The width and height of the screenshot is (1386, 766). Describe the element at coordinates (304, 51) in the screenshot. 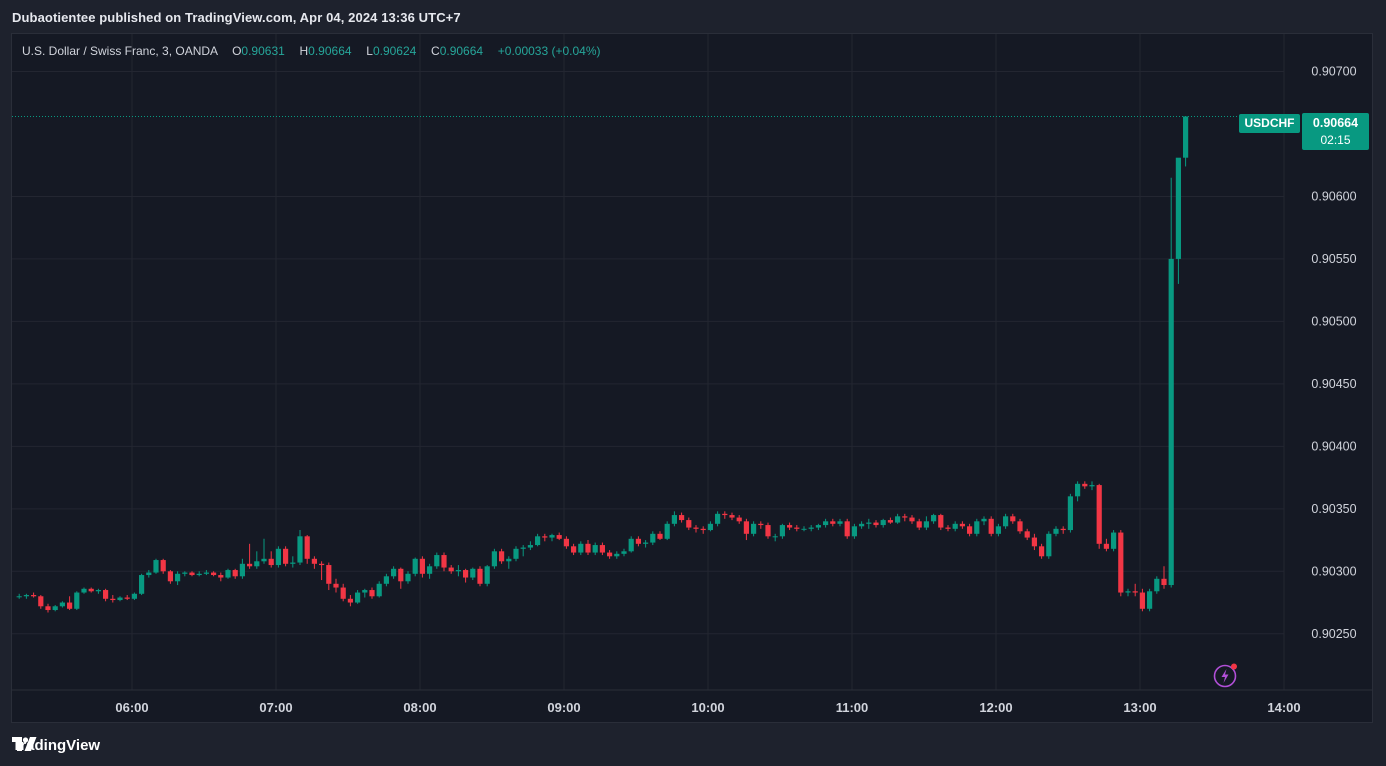

I see `high-label: H` at that location.